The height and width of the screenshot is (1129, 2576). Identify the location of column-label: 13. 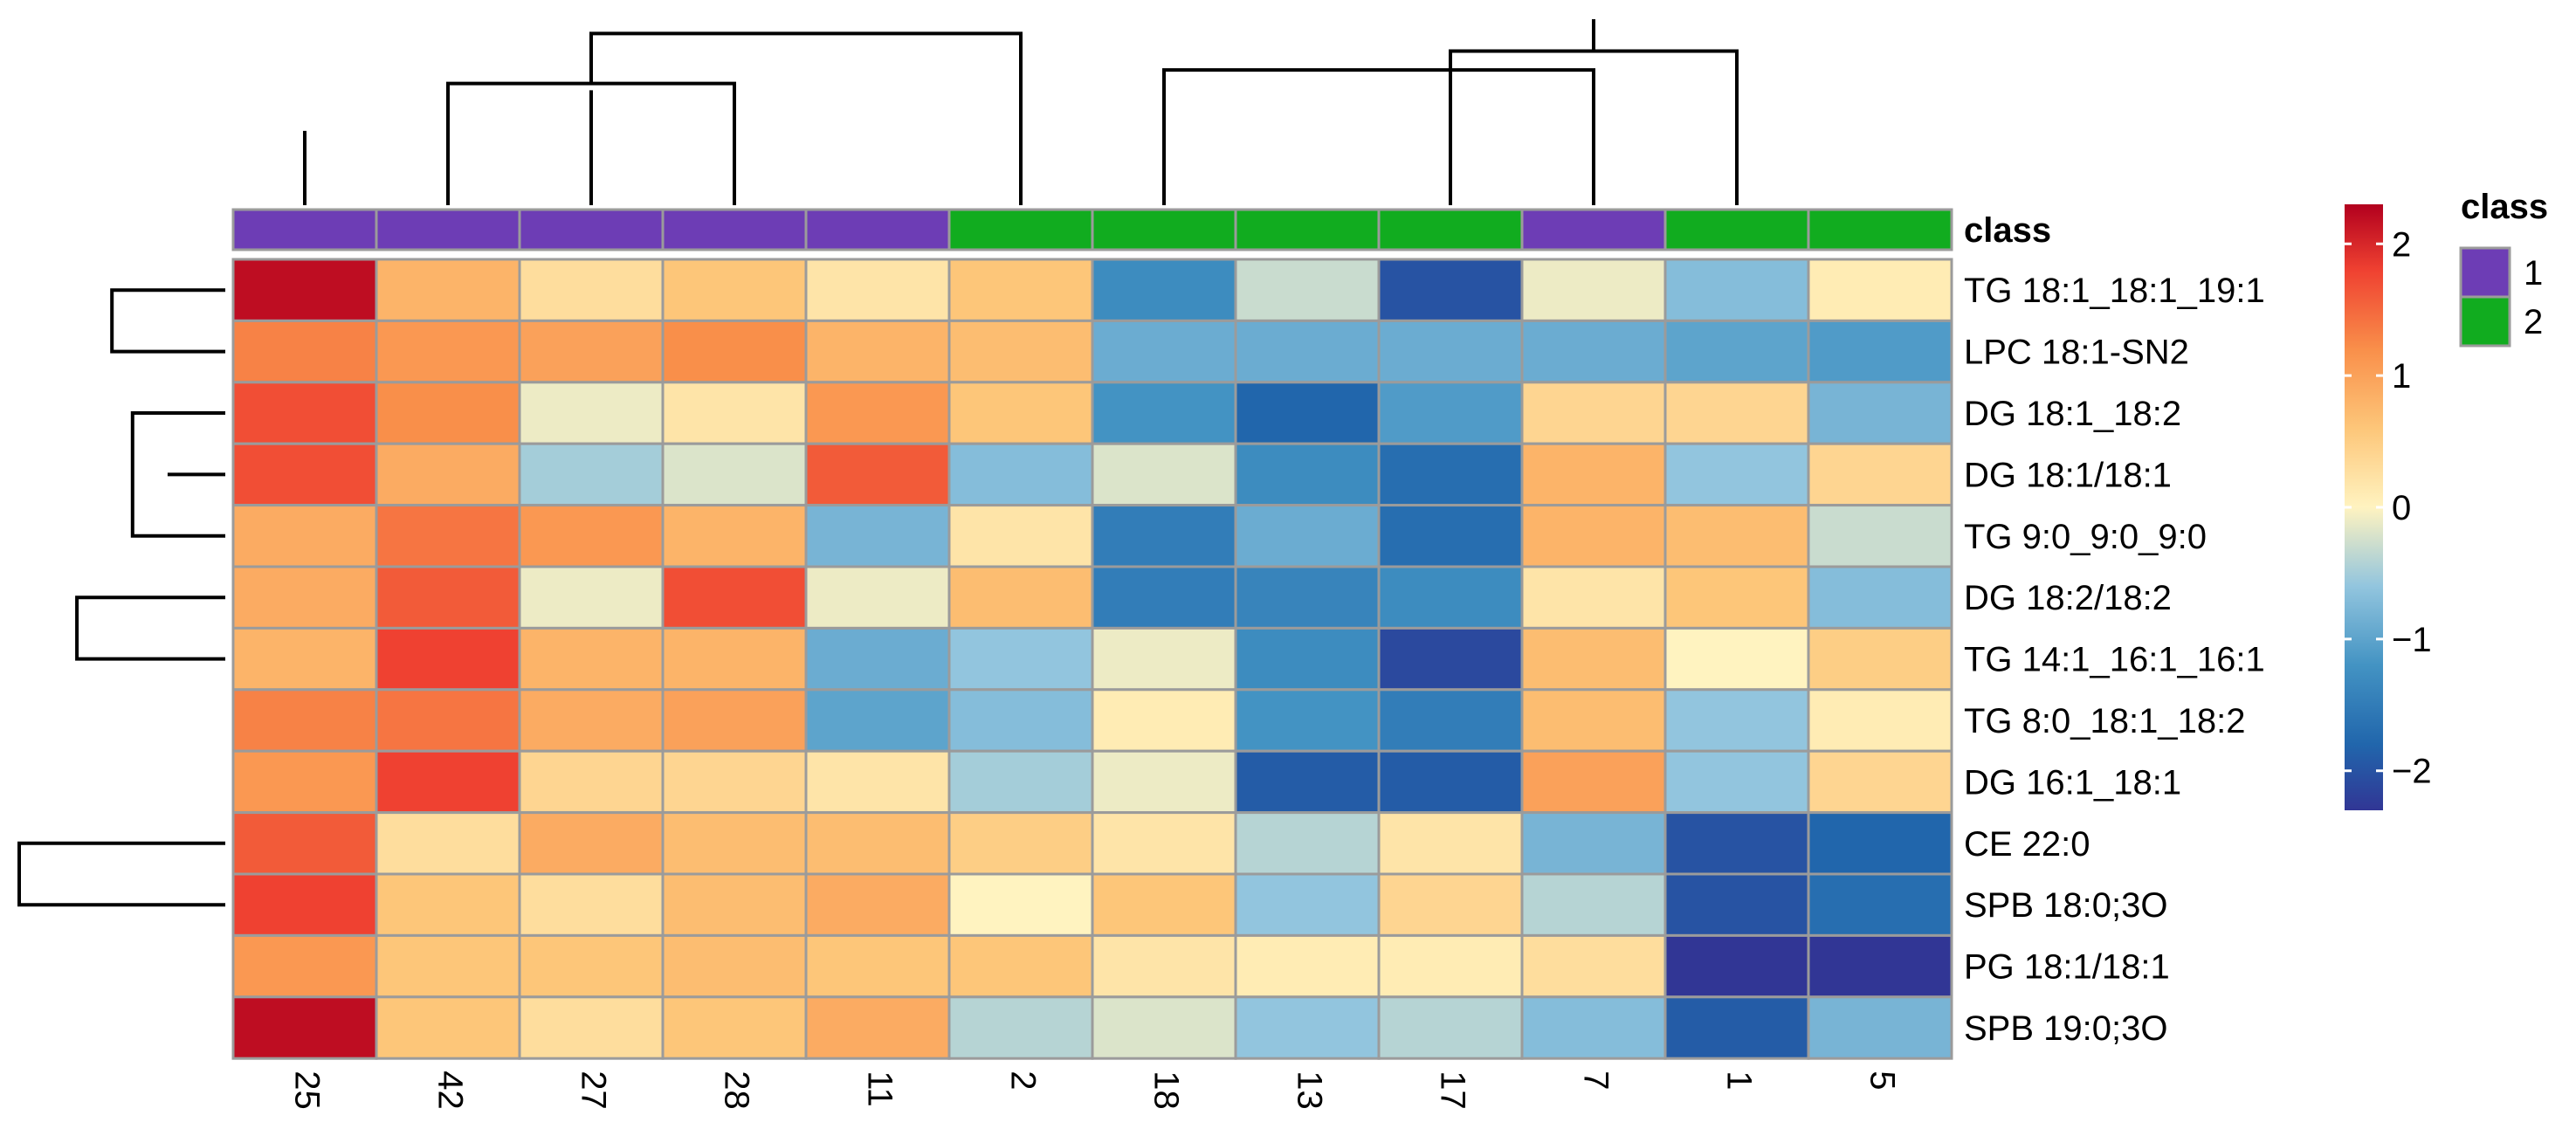
(1309, 1090).